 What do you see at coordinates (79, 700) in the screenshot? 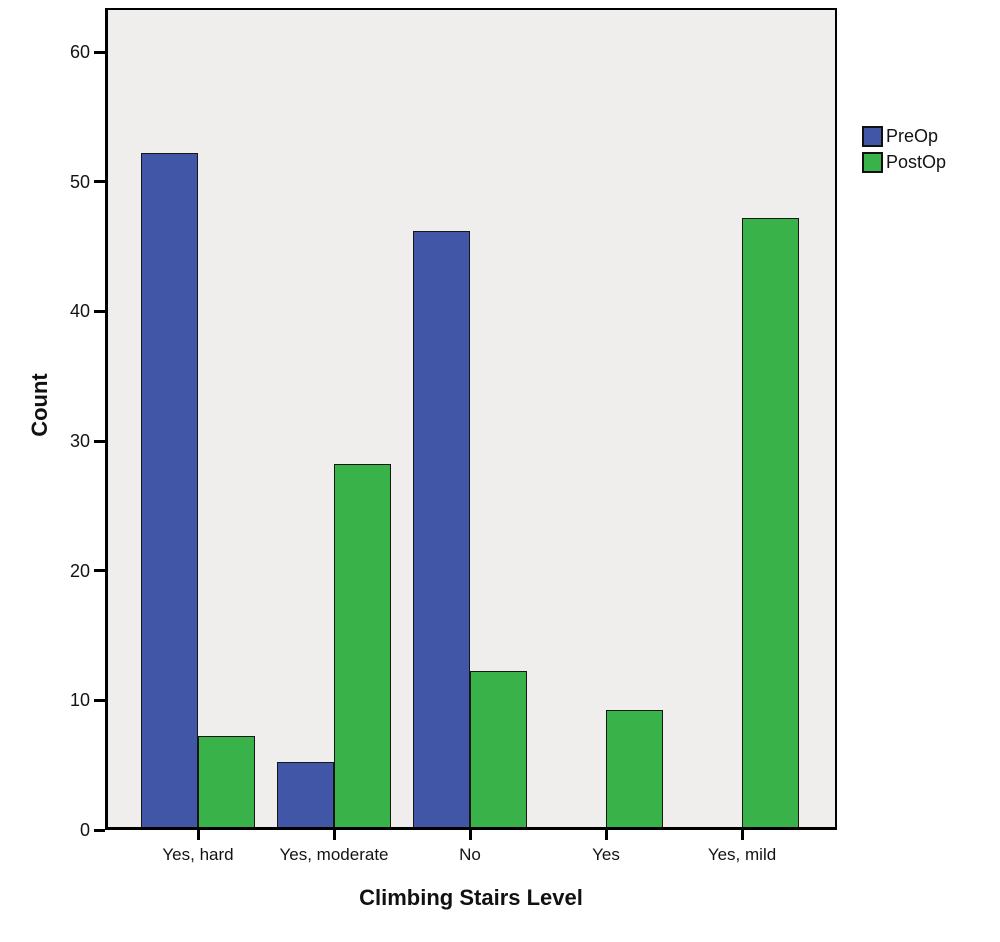
I see `y-tick-label-10: 10` at bounding box center [79, 700].